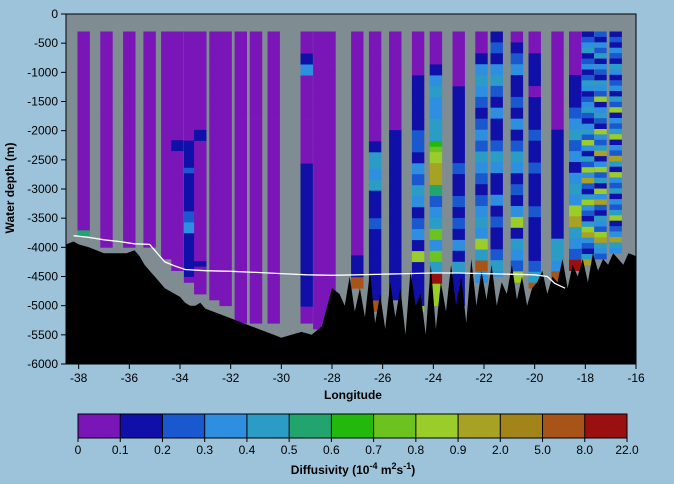 The image size is (674, 484). Describe the element at coordinates (484, 378) in the screenshot. I see `x-tick-label: -22` at that location.